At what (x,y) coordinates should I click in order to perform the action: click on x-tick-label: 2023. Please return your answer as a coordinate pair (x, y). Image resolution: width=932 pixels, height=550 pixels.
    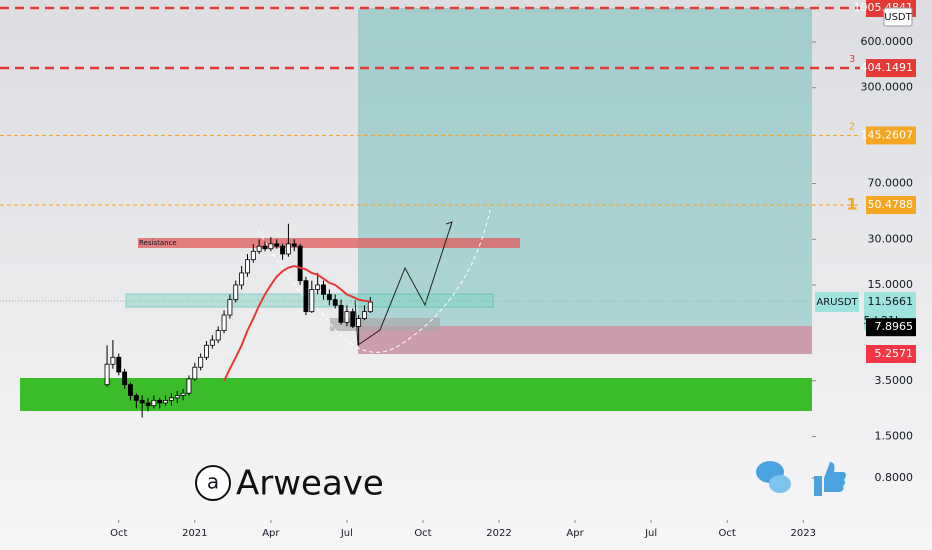
    Looking at the image, I should click on (802, 533).